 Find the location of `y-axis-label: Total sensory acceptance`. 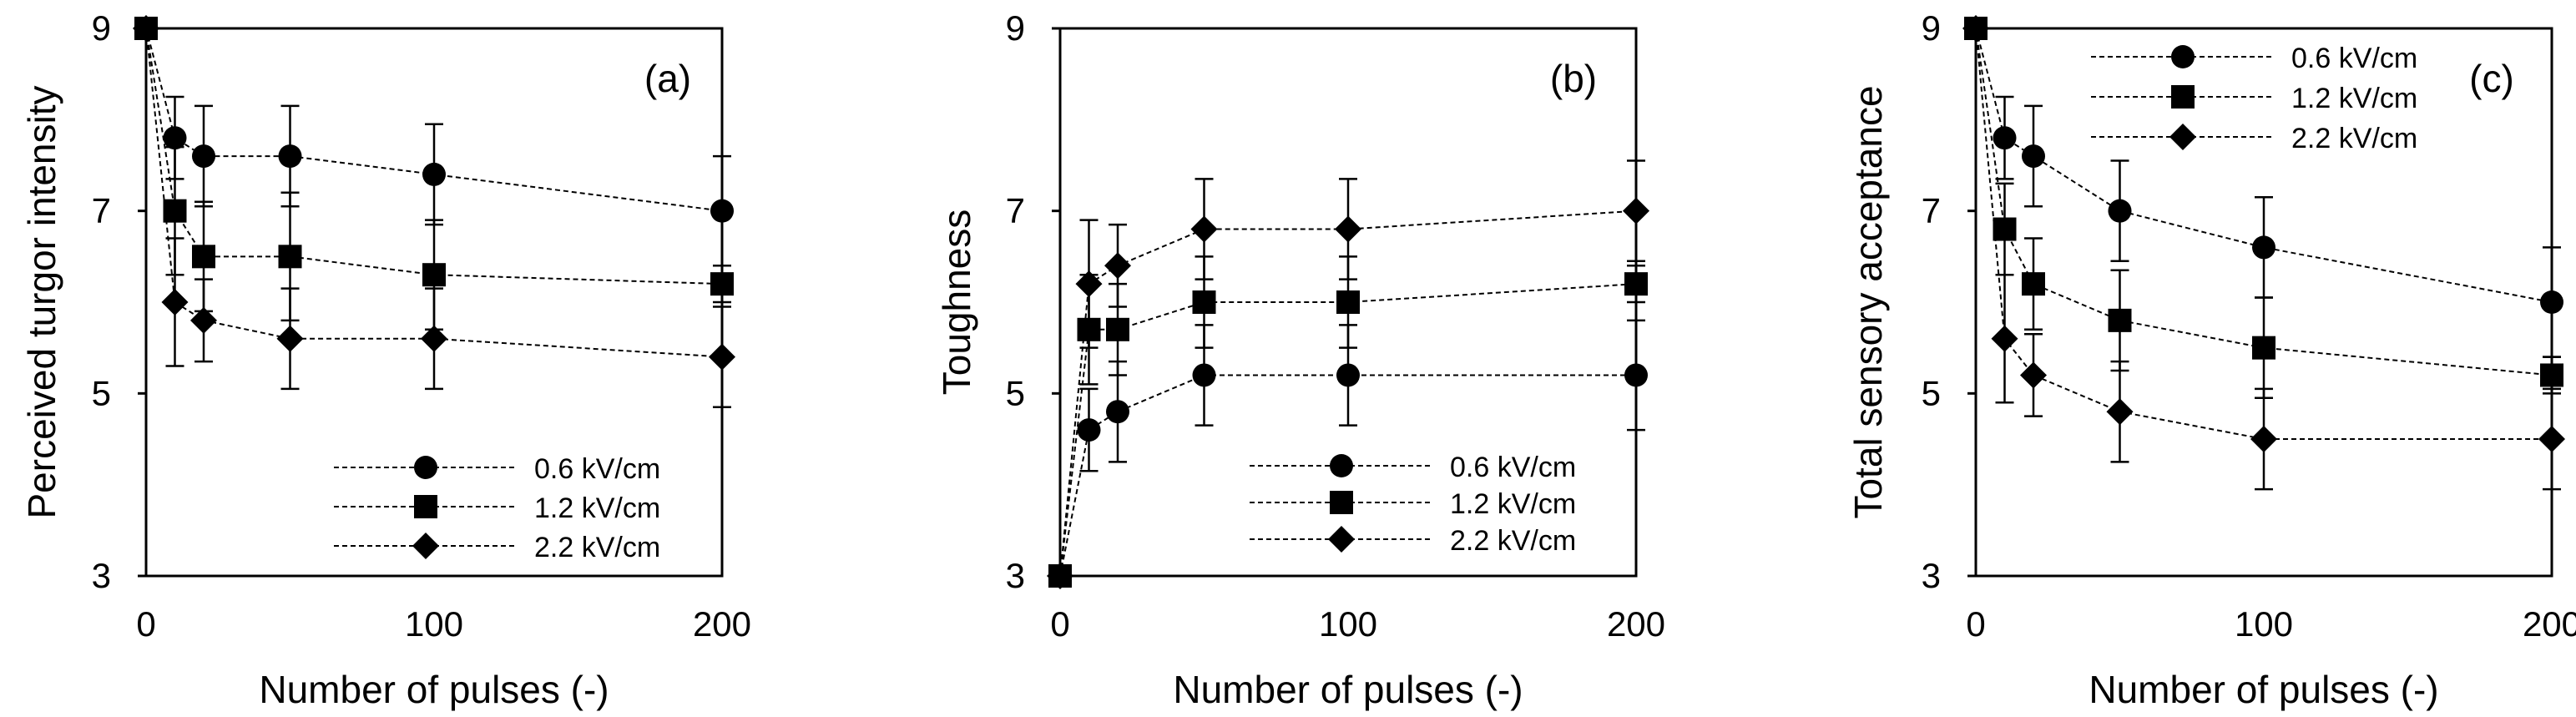

y-axis-label: Total sensory acceptance is located at coordinates (1868, 301).